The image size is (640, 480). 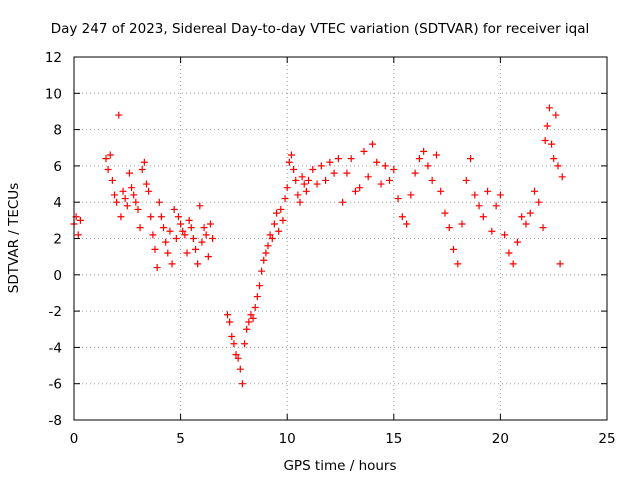 What do you see at coordinates (57, 276) in the screenshot?
I see `y-tick-label: 0` at bounding box center [57, 276].